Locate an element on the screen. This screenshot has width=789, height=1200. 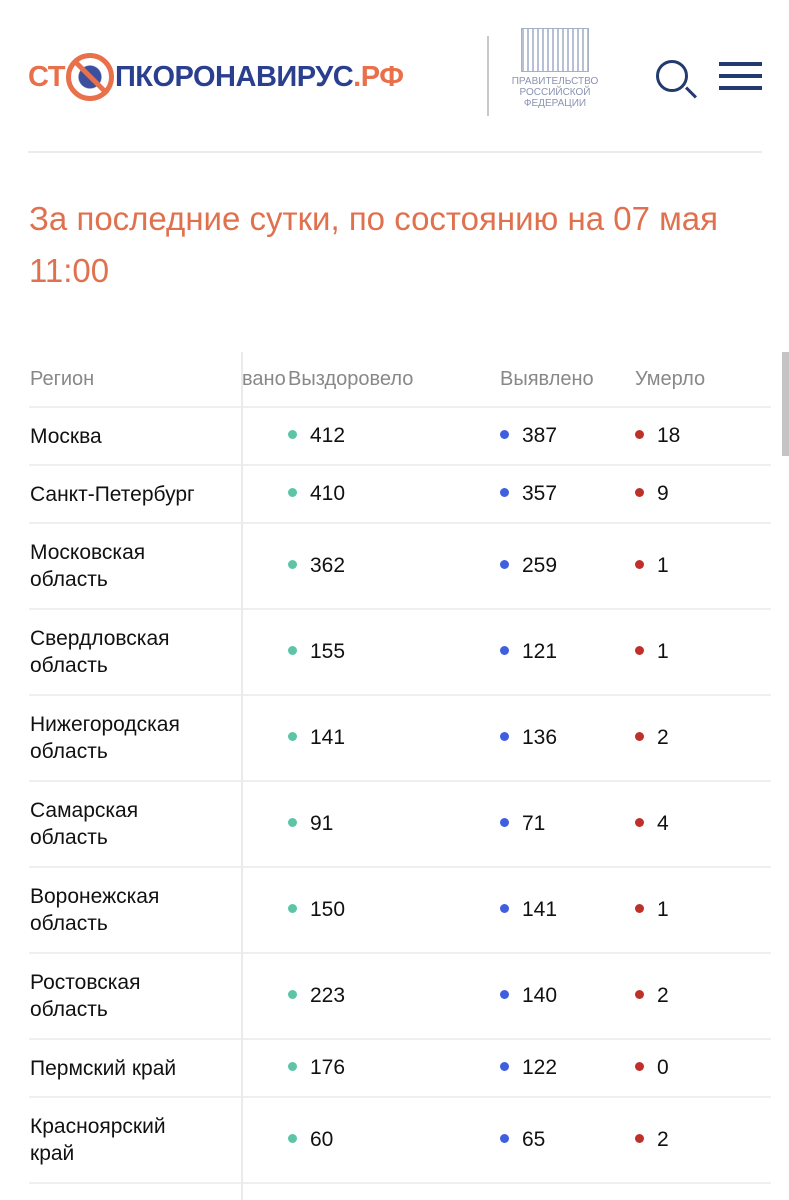
died-value: 9 is located at coordinates (652, 494).